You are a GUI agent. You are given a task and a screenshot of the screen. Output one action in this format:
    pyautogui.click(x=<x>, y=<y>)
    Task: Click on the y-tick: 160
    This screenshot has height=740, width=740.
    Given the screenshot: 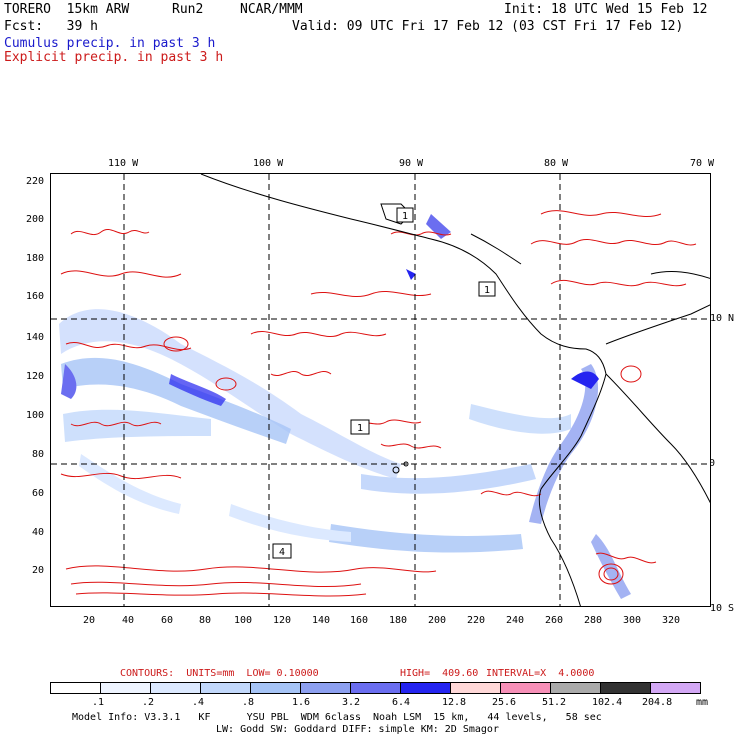 What is the action you would take?
    pyautogui.click(x=35, y=296)
    